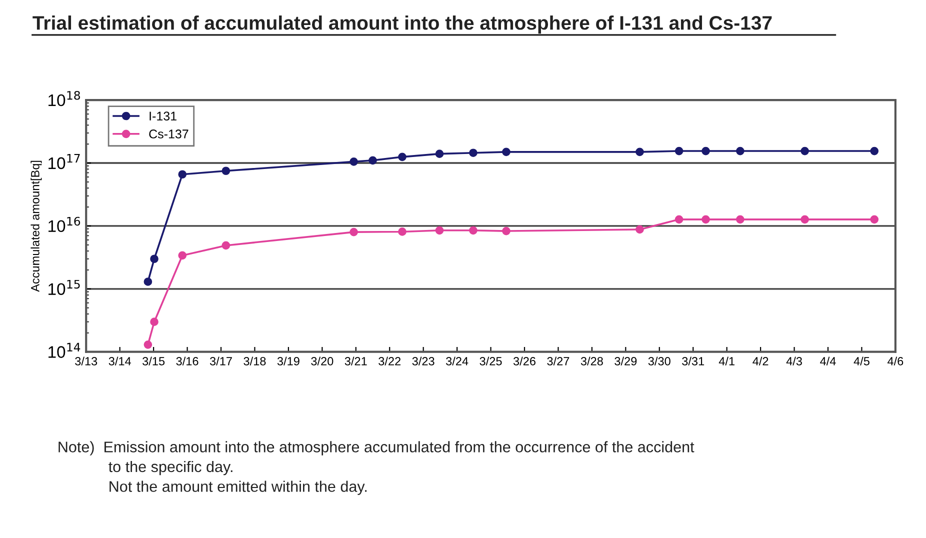 This screenshot has height=538, width=926. I want to click on y-tick-label: 10$^{17}$, so click(64, 162).